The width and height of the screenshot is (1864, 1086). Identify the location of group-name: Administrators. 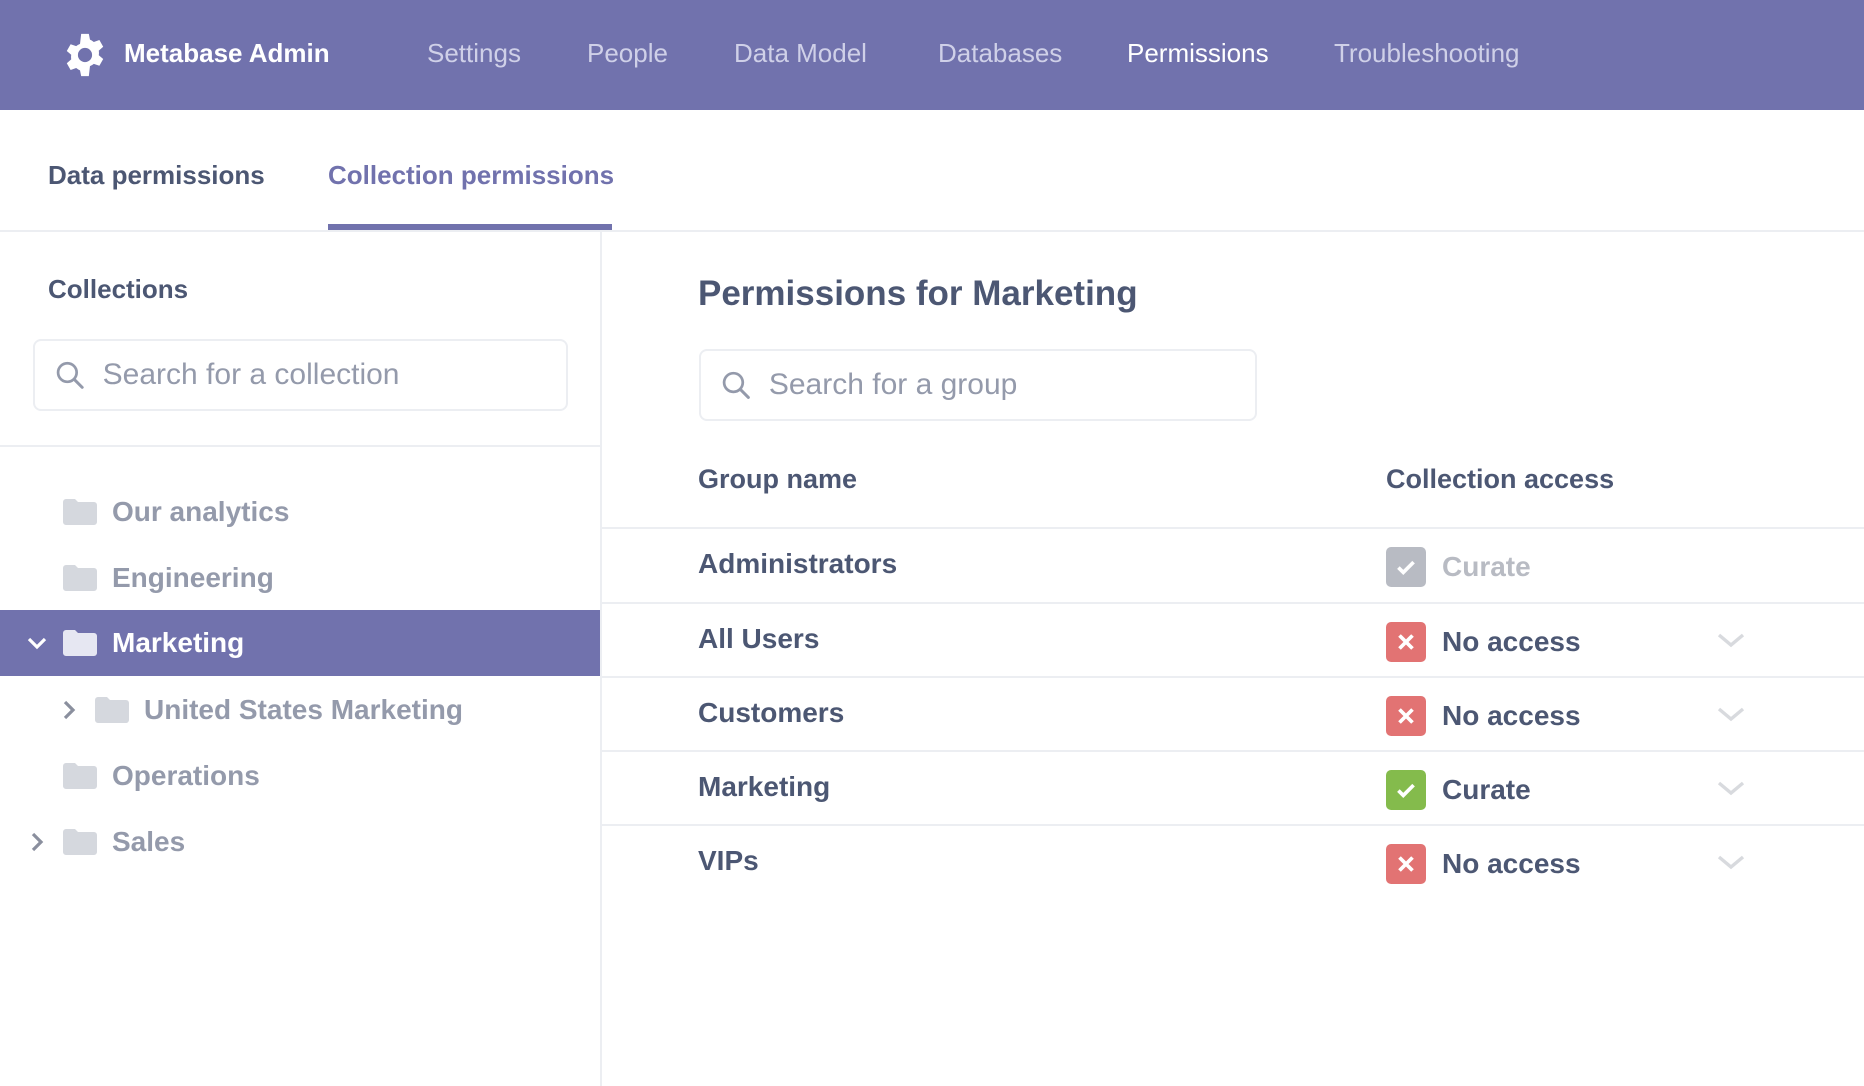
(798, 563).